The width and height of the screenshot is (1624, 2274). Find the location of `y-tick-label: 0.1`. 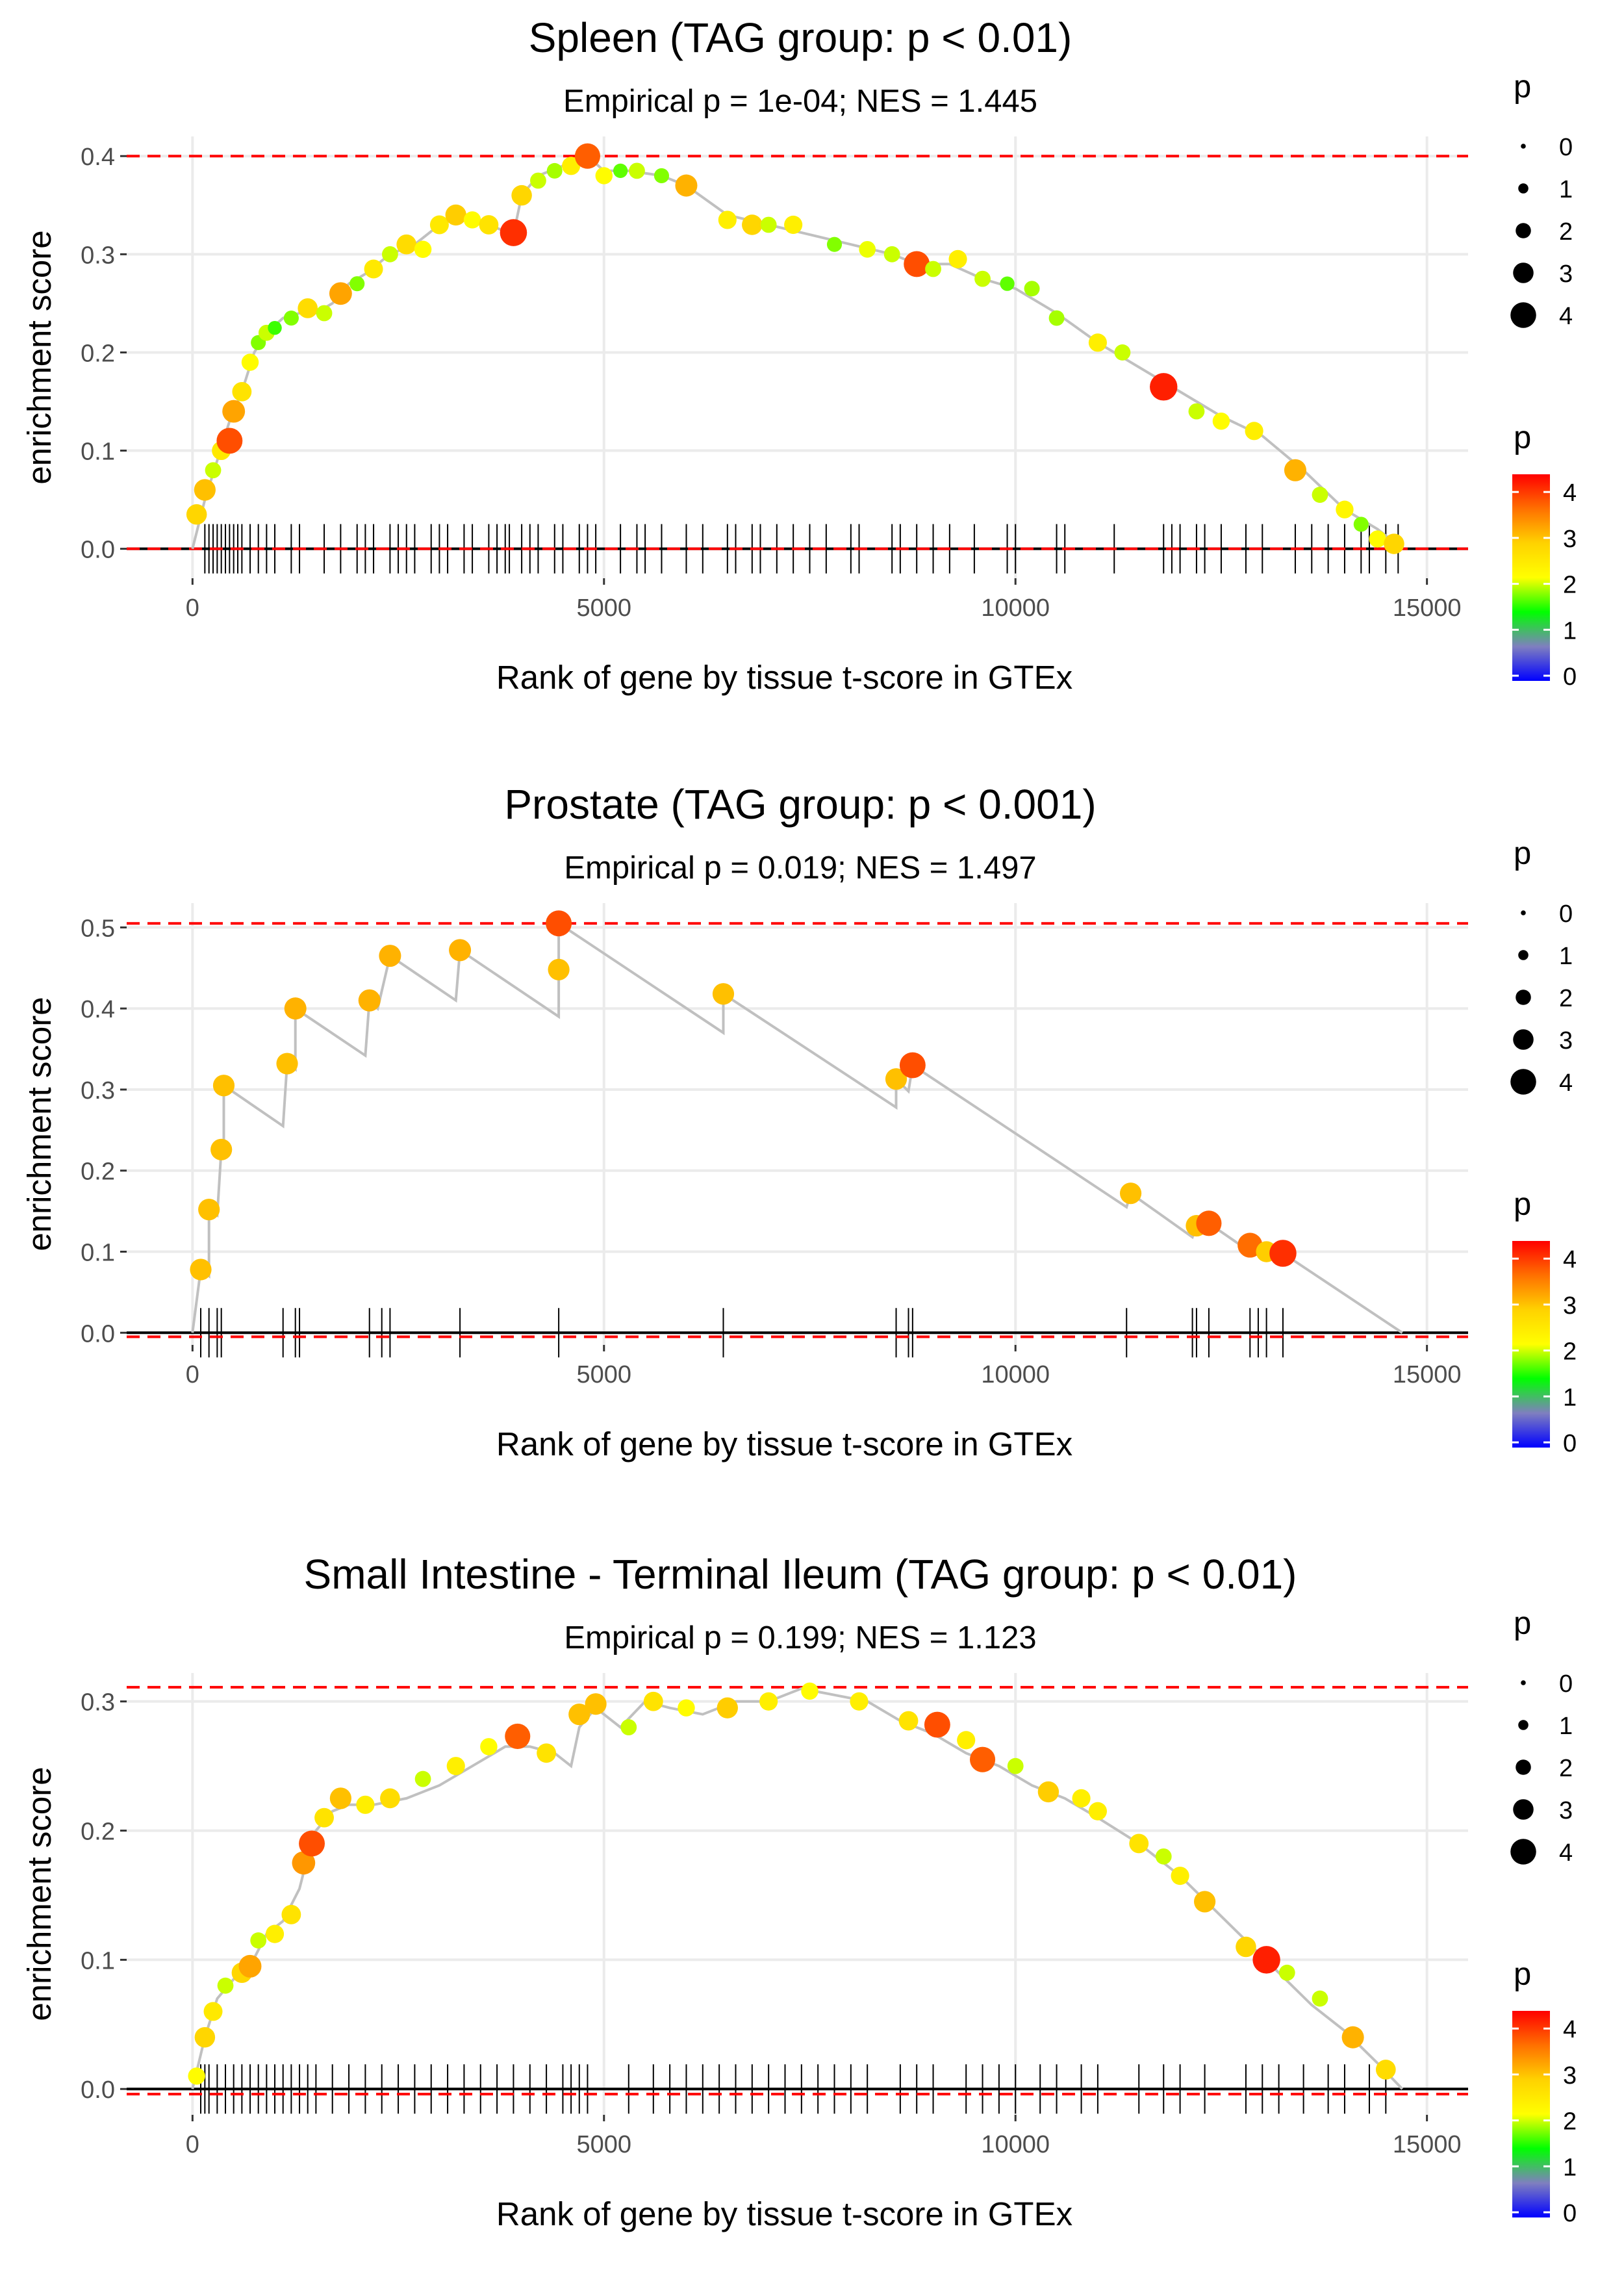

y-tick-label: 0.1 is located at coordinates (98, 1960).